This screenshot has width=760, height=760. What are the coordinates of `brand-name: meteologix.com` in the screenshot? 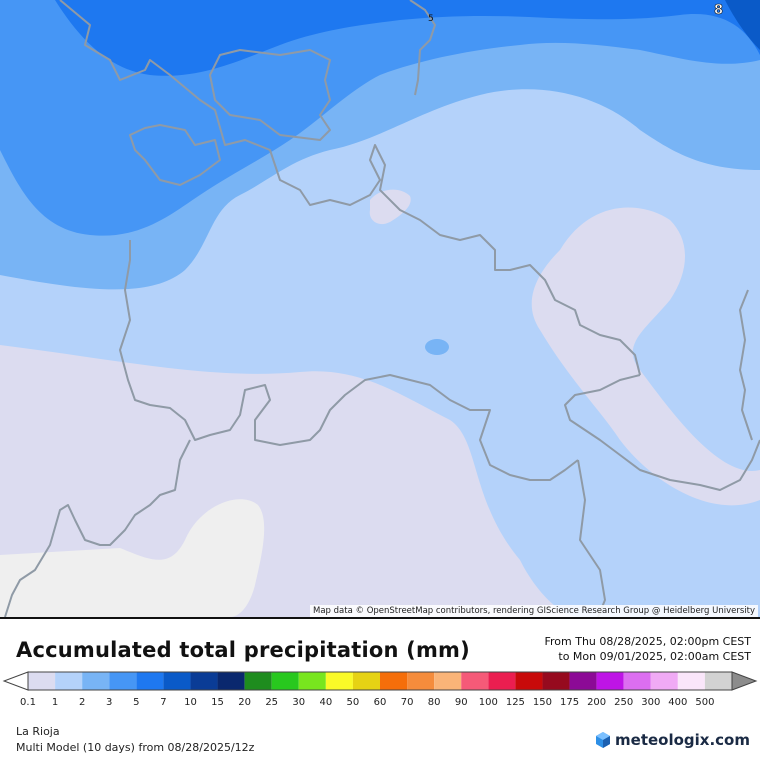 It's located at (682, 740).